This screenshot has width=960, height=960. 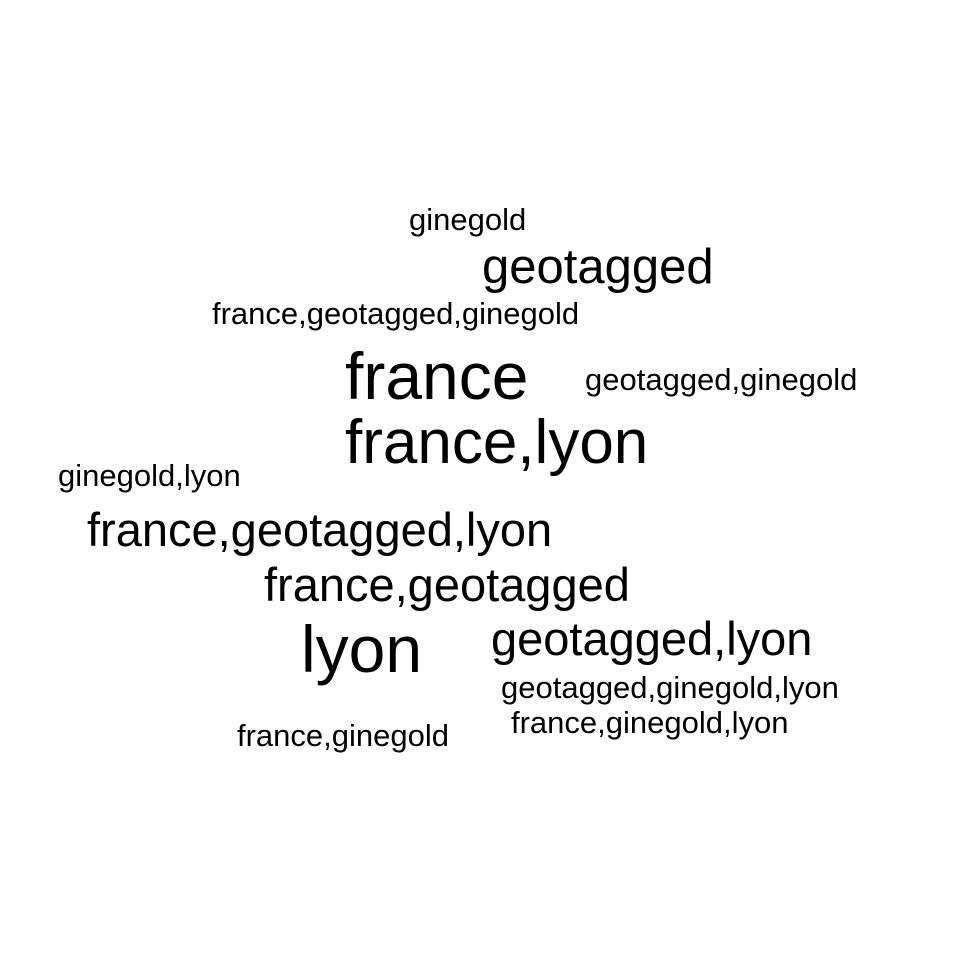 I want to click on word-geotagged: geotagged, so click(x=598, y=267).